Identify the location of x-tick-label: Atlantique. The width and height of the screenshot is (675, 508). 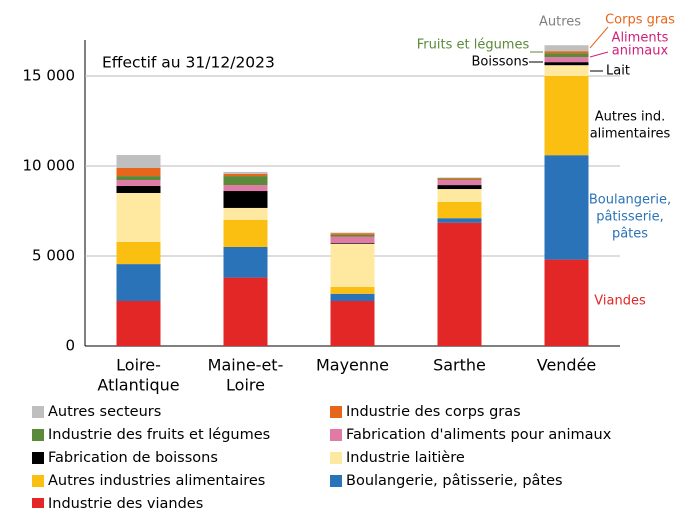
(138, 385).